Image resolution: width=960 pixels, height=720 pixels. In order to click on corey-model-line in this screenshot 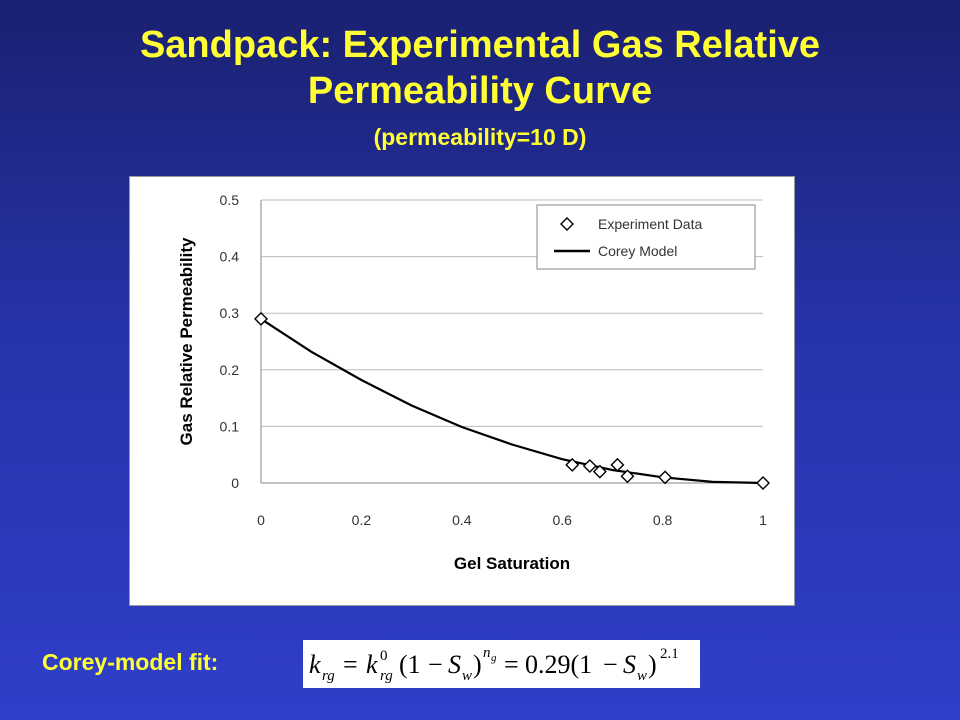, I will do `click(512, 401)`.